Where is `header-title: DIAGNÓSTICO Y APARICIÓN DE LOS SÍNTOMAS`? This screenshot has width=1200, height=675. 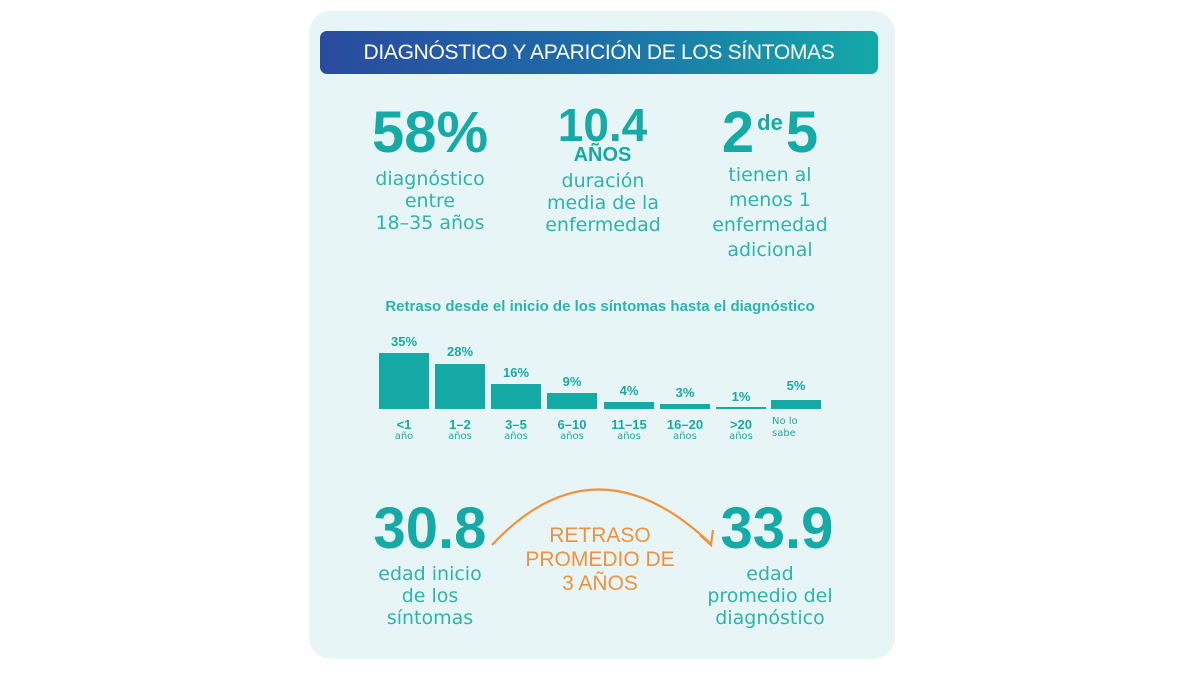 header-title: DIAGNÓSTICO Y APARICIÓN DE LOS SÍNTOMAS is located at coordinates (599, 52).